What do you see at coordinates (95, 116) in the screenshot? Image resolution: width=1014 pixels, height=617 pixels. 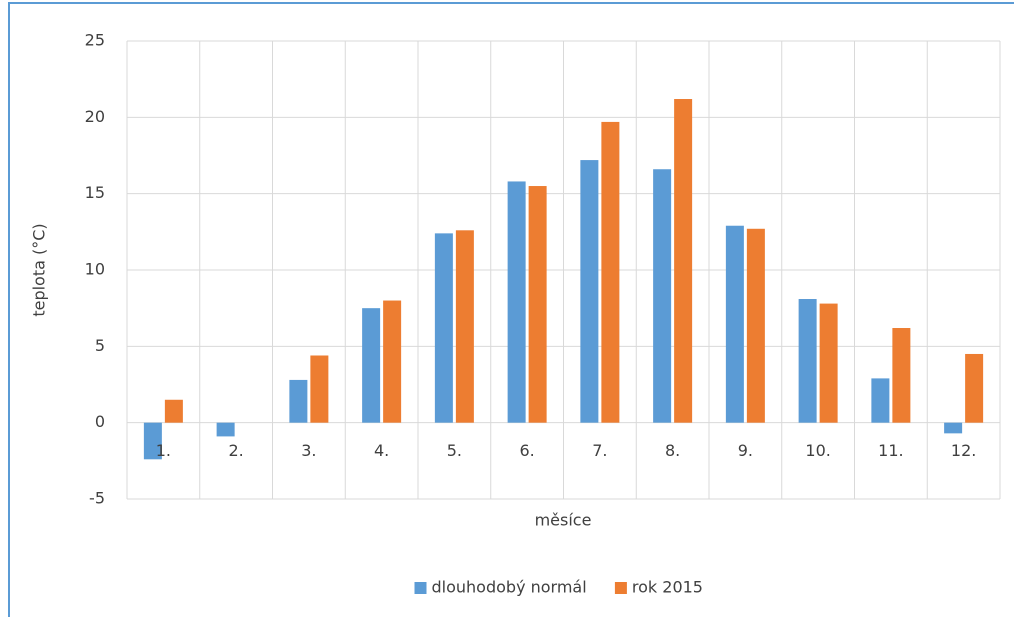 I see `y-tick-label: 20` at bounding box center [95, 116].